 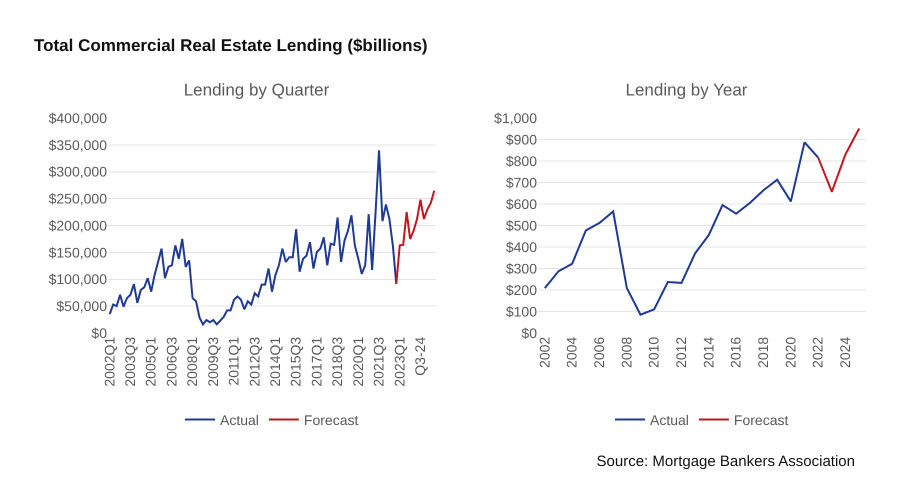 I want to click on y-tick-label: $1,000, so click(x=516, y=118).